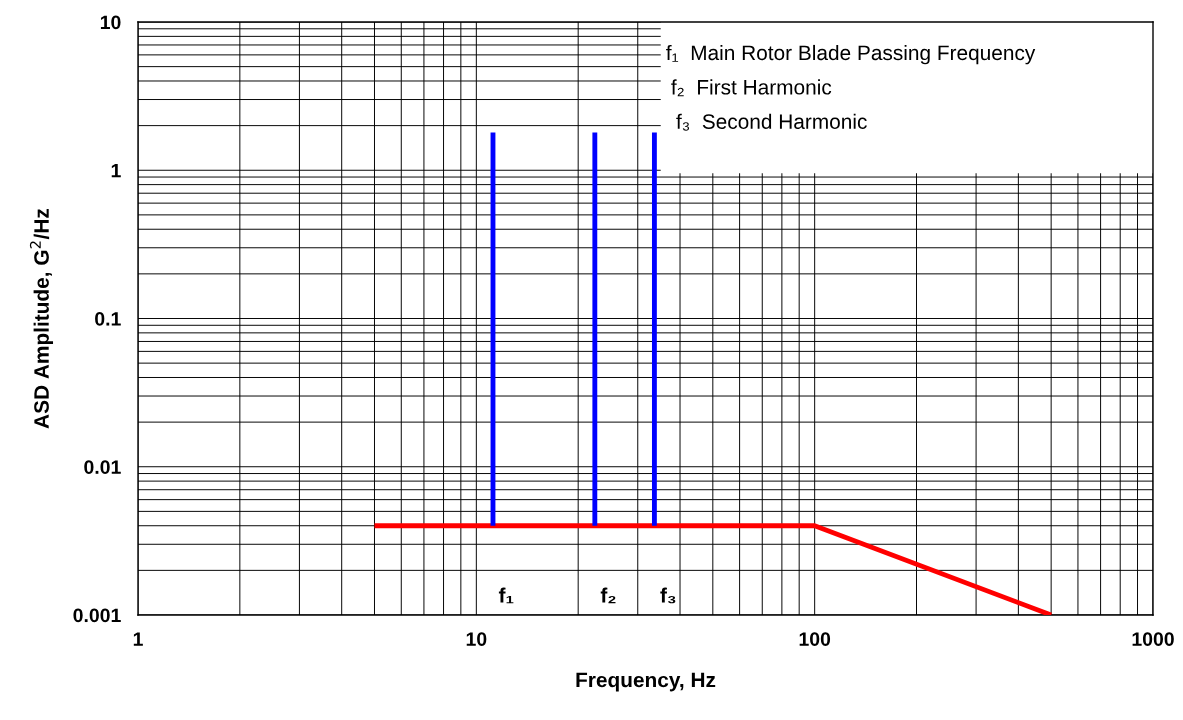  What do you see at coordinates (771, 122) in the screenshot?
I see `annotation: f₃ Second Harmonic` at bounding box center [771, 122].